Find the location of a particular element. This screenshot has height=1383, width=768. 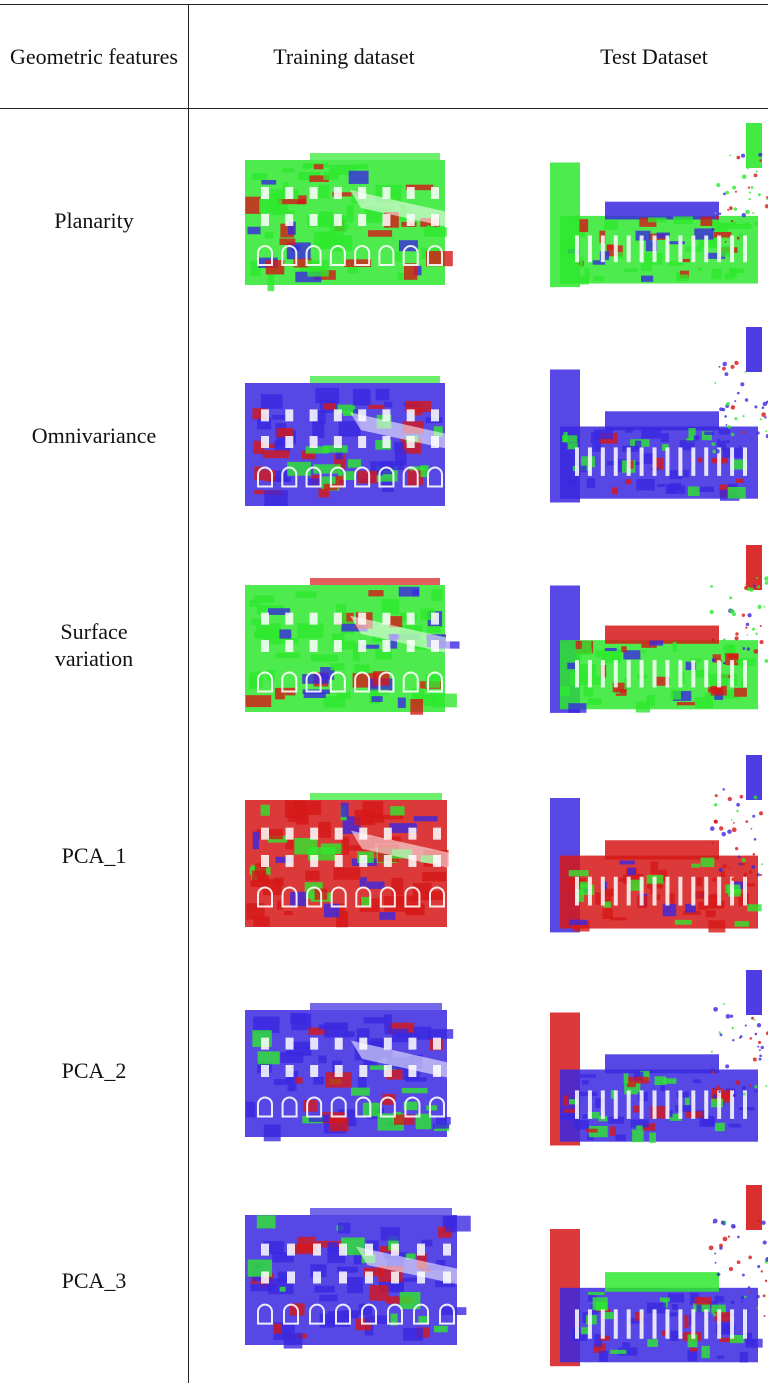

test-pointcloud-pca2 is located at coordinates (654, 1060).